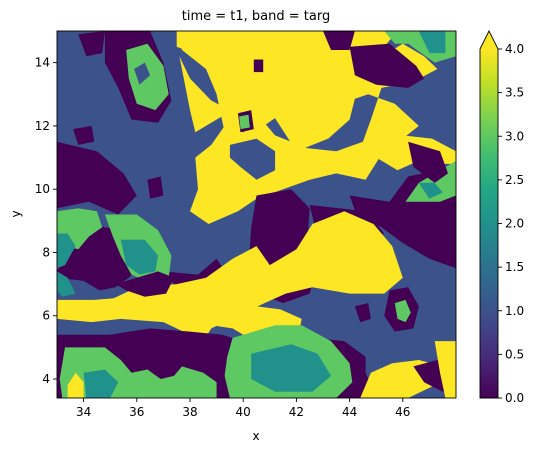  What do you see at coordinates (514, 180) in the screenshot?
I see `colorbar-tick-label: 2.5` at bounding box center [514, 180].